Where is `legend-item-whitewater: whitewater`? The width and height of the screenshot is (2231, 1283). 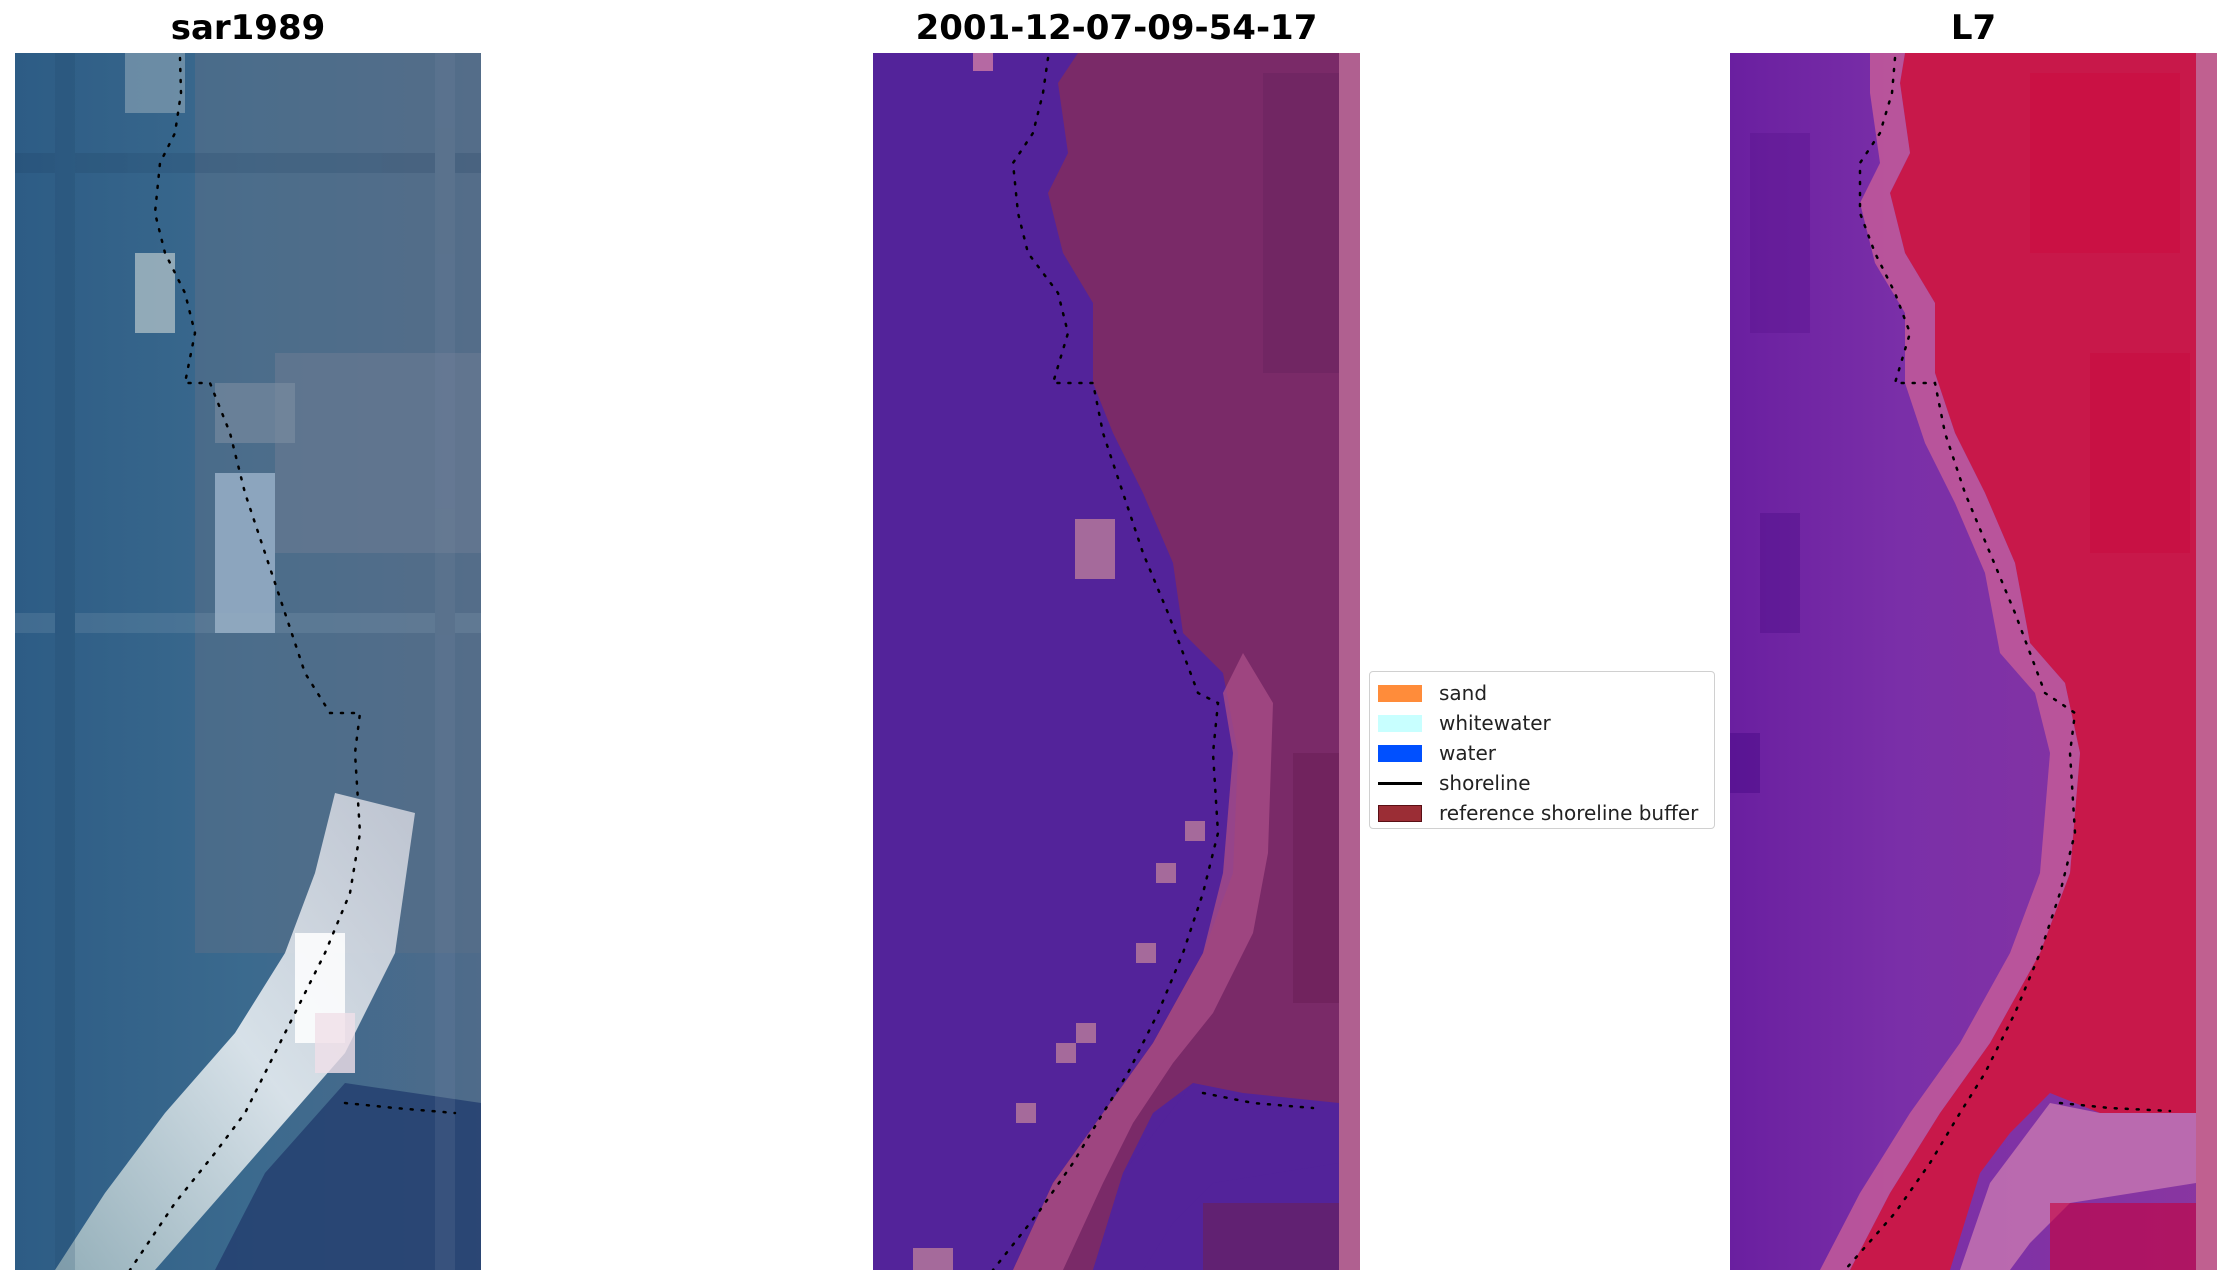 legend-item-whitewater: whitewater is located at coordinates (1546, 723).